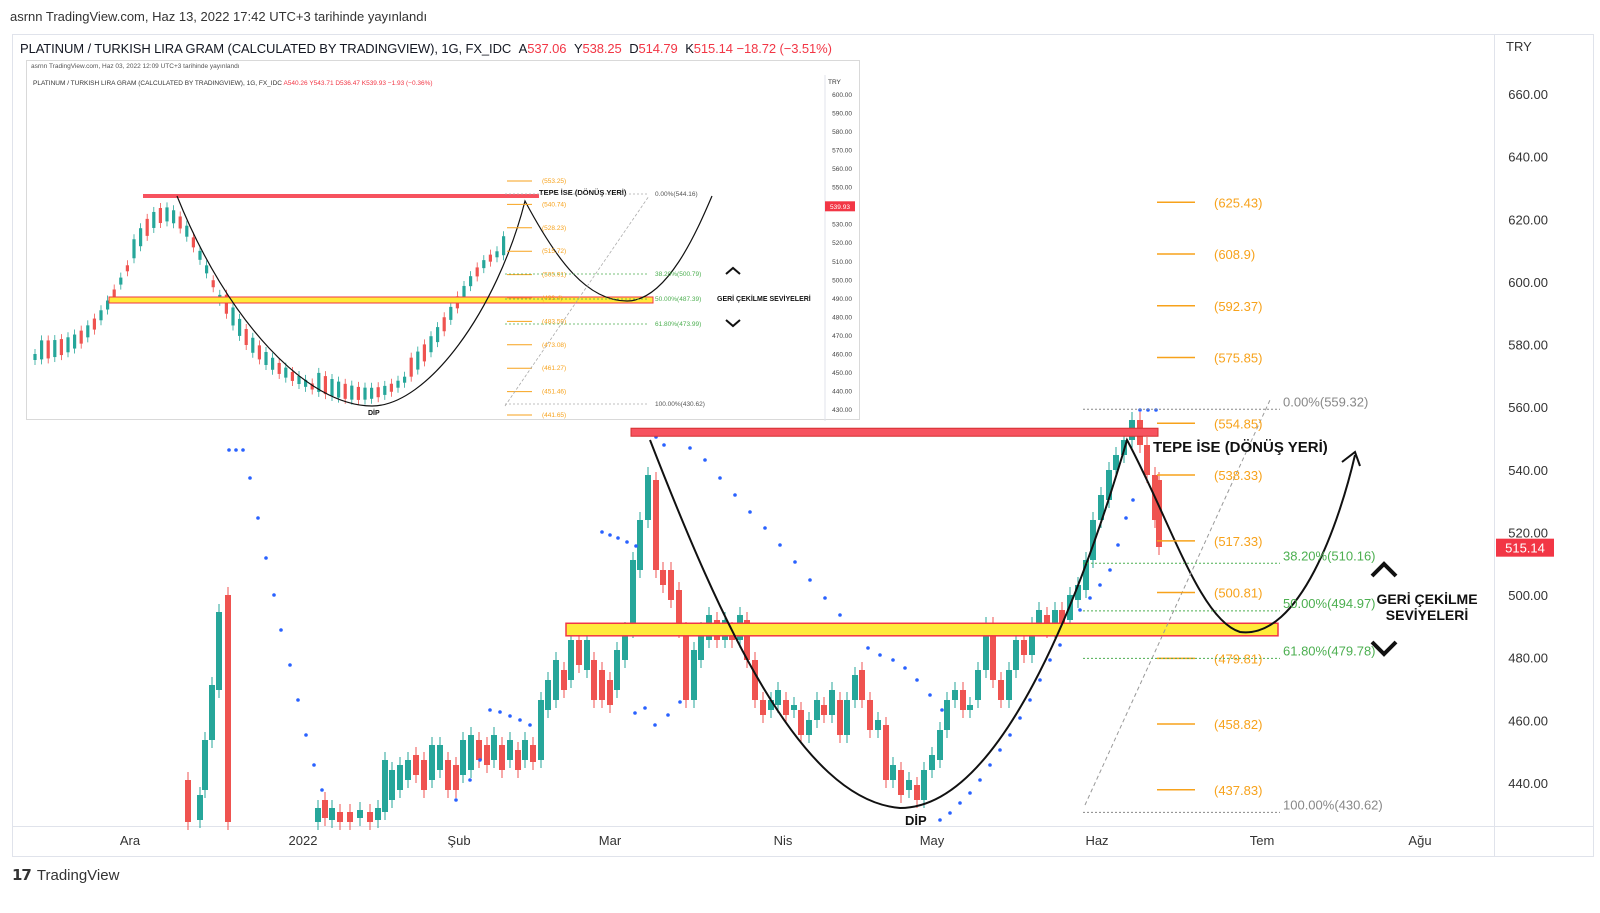  What do you see at coordinates (554, 321) in the screenshot?
I see `inset-fib-target-label: (483.59)` at bounding box center [554, 321].